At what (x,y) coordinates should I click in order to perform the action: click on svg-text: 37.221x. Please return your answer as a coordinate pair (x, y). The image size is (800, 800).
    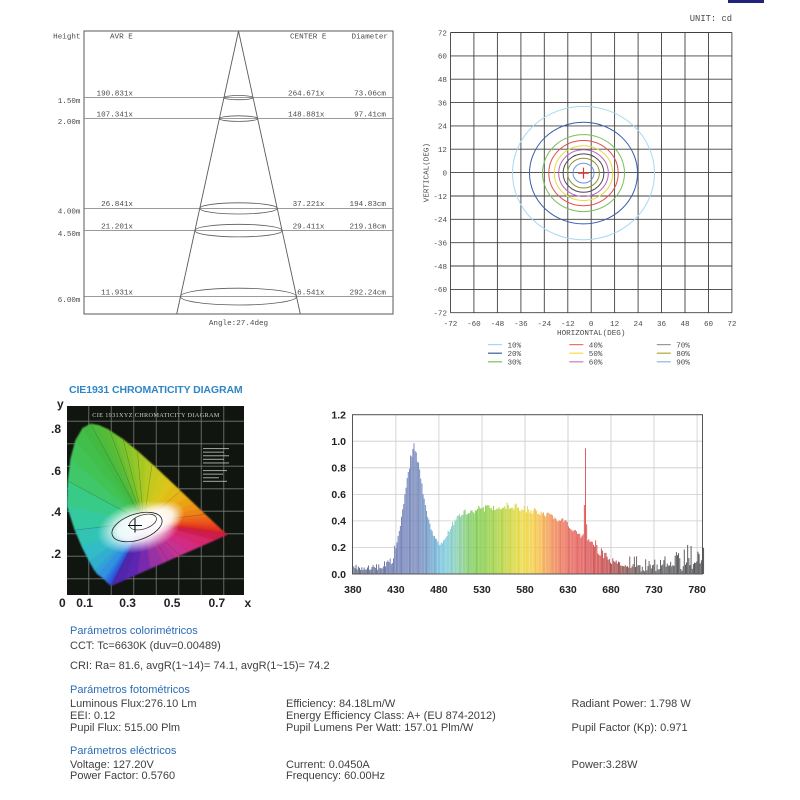
    Looking at the image, I should click on (309, 205).